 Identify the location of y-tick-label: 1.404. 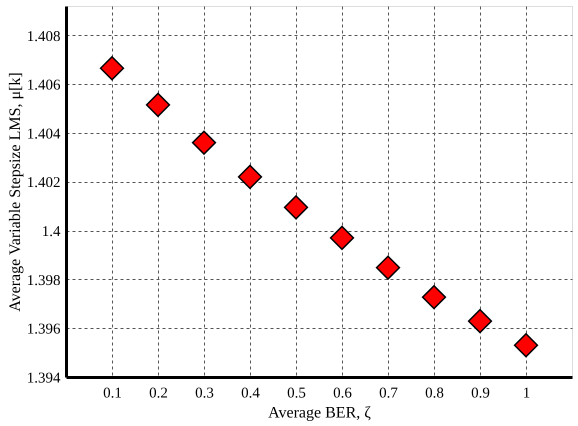
(43, 134).